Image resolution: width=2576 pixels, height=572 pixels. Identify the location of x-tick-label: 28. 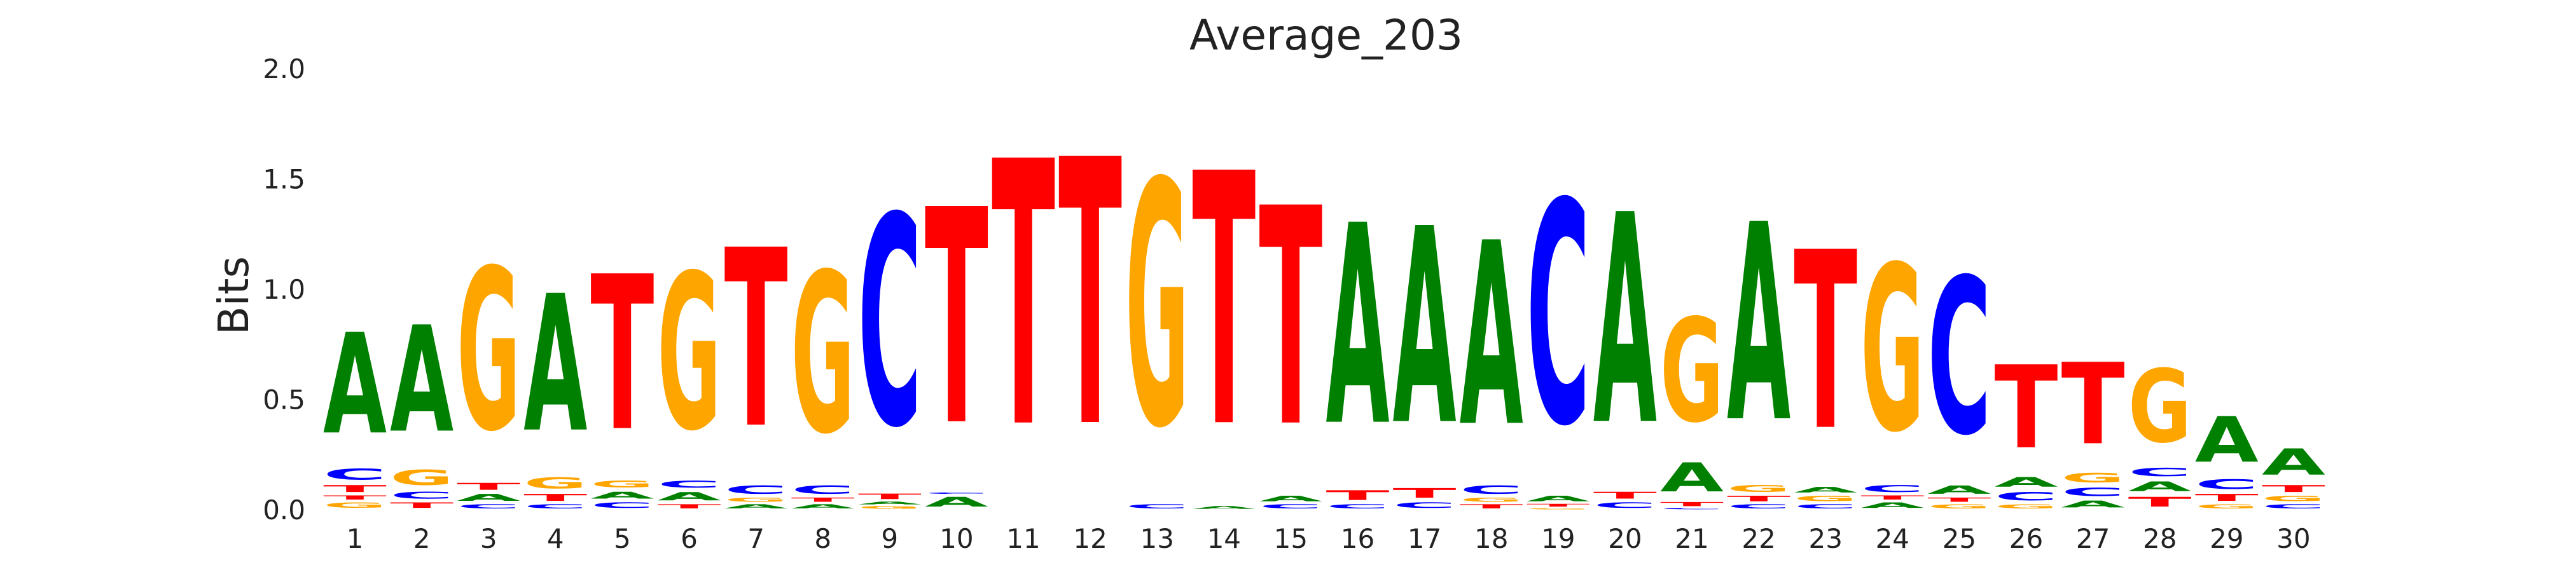
(2160, 538).